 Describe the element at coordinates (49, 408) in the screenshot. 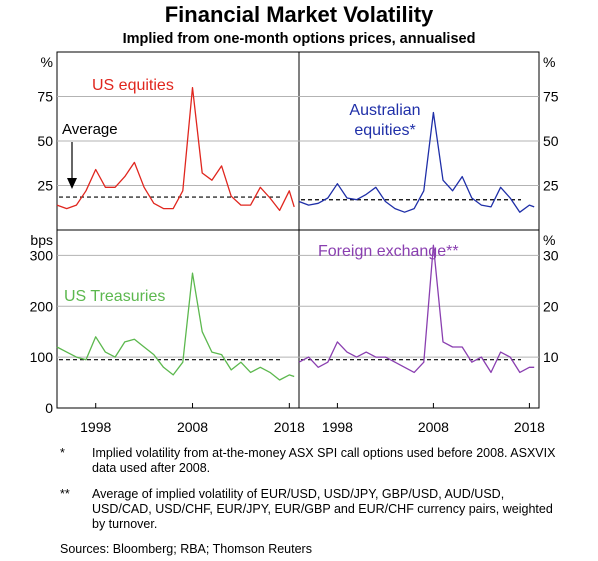

I see `y-tick-label: 0` at that location.